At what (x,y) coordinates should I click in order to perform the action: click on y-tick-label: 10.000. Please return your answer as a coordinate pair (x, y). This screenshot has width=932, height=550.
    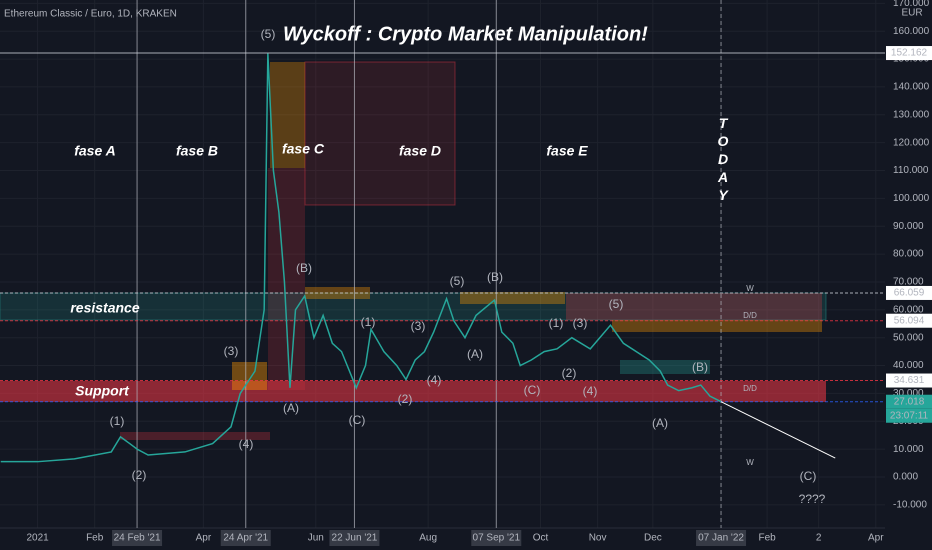
    Looking at the image, I should click on (908, 449).